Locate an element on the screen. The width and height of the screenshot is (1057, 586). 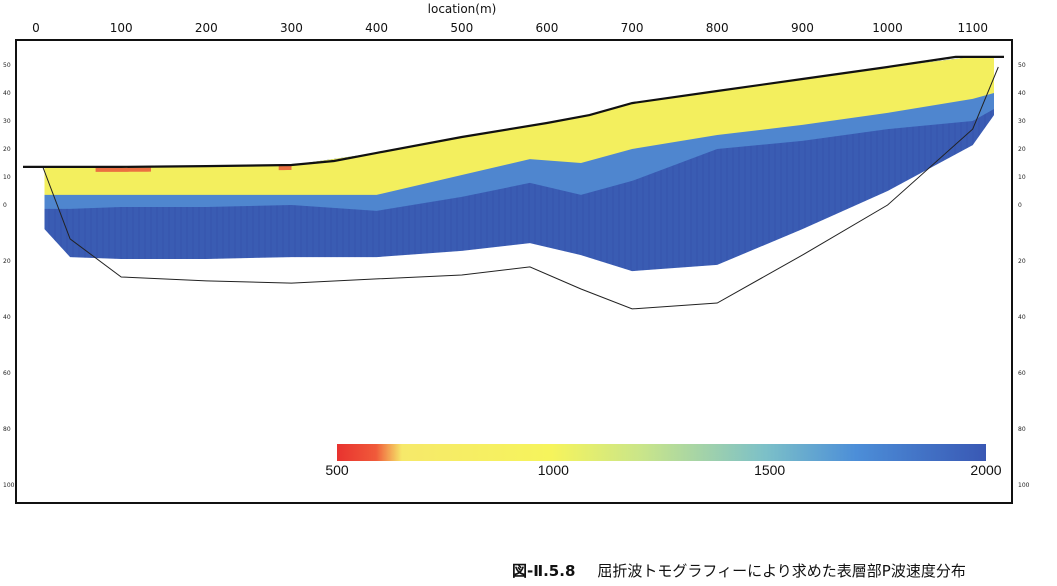
x-tick-200: 200 is located at coordinates (206, 28).